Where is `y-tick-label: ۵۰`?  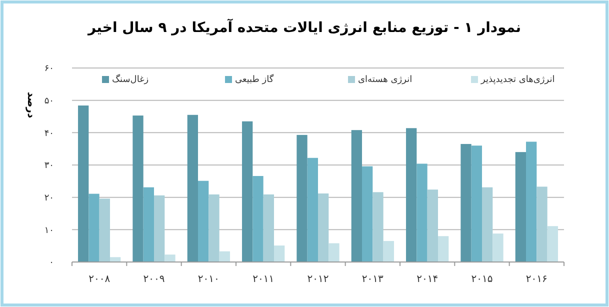 y-tick-label: ۵۰ is located at coordinates (49, 101).